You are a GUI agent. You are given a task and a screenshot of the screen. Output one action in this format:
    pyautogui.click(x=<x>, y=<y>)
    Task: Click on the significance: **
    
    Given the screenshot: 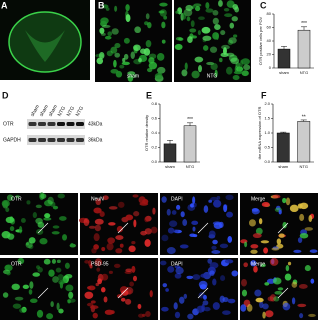 What is the action you would take?
    pyautogui.click(x=304, y=117)
    